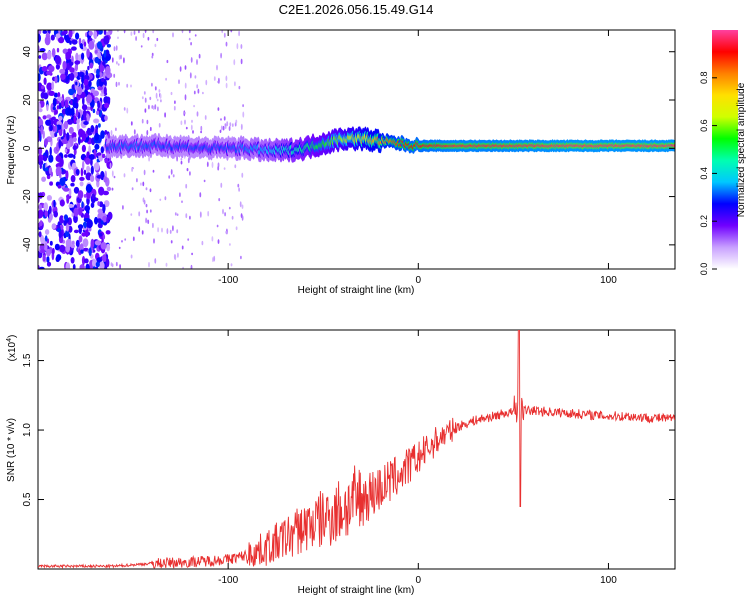 Image resolution: width=750 pixels, height=605 pixels. Describe the element at coordinates (704, 269) in the screenshot. I see `colorbar-tick-label: 0.0` at that location.